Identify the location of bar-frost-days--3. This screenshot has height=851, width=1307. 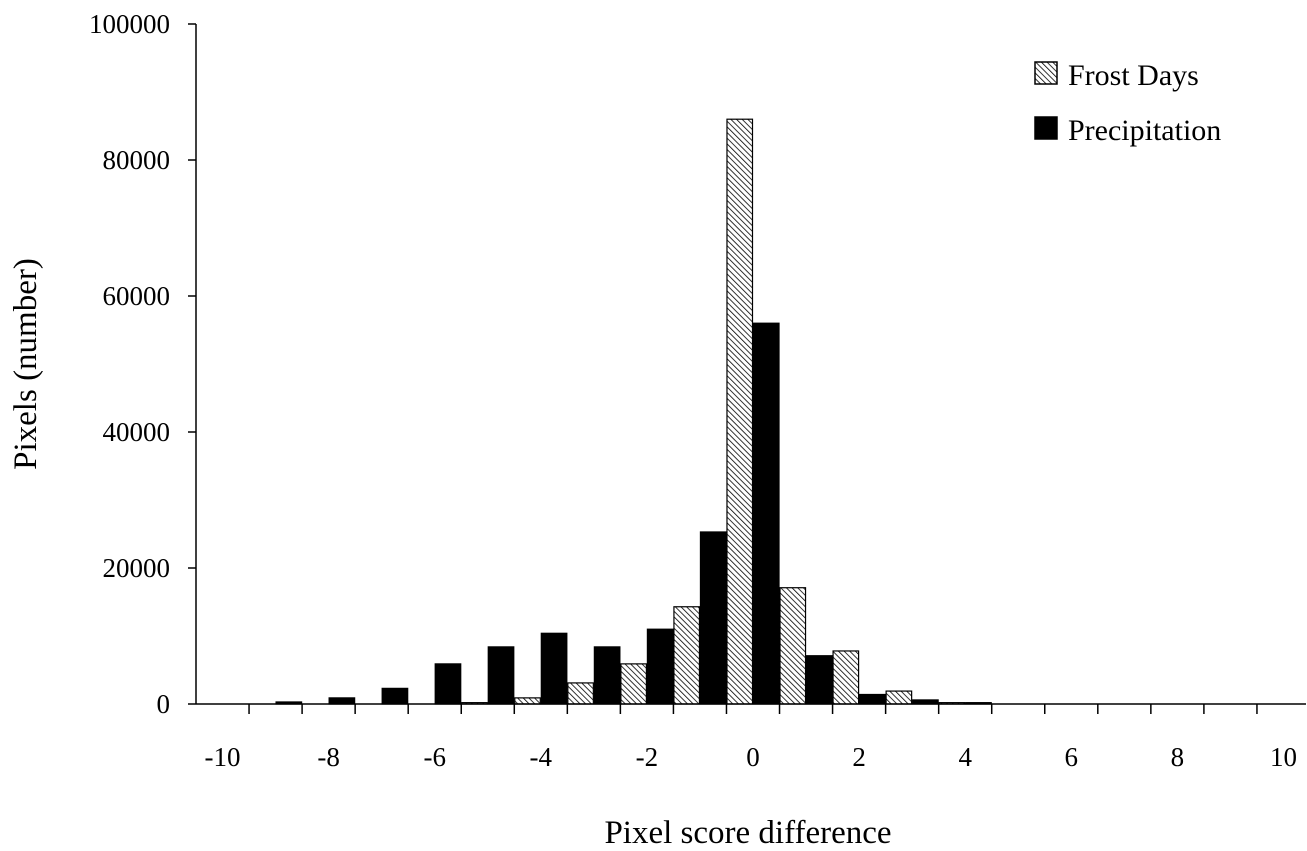
(580, 693).